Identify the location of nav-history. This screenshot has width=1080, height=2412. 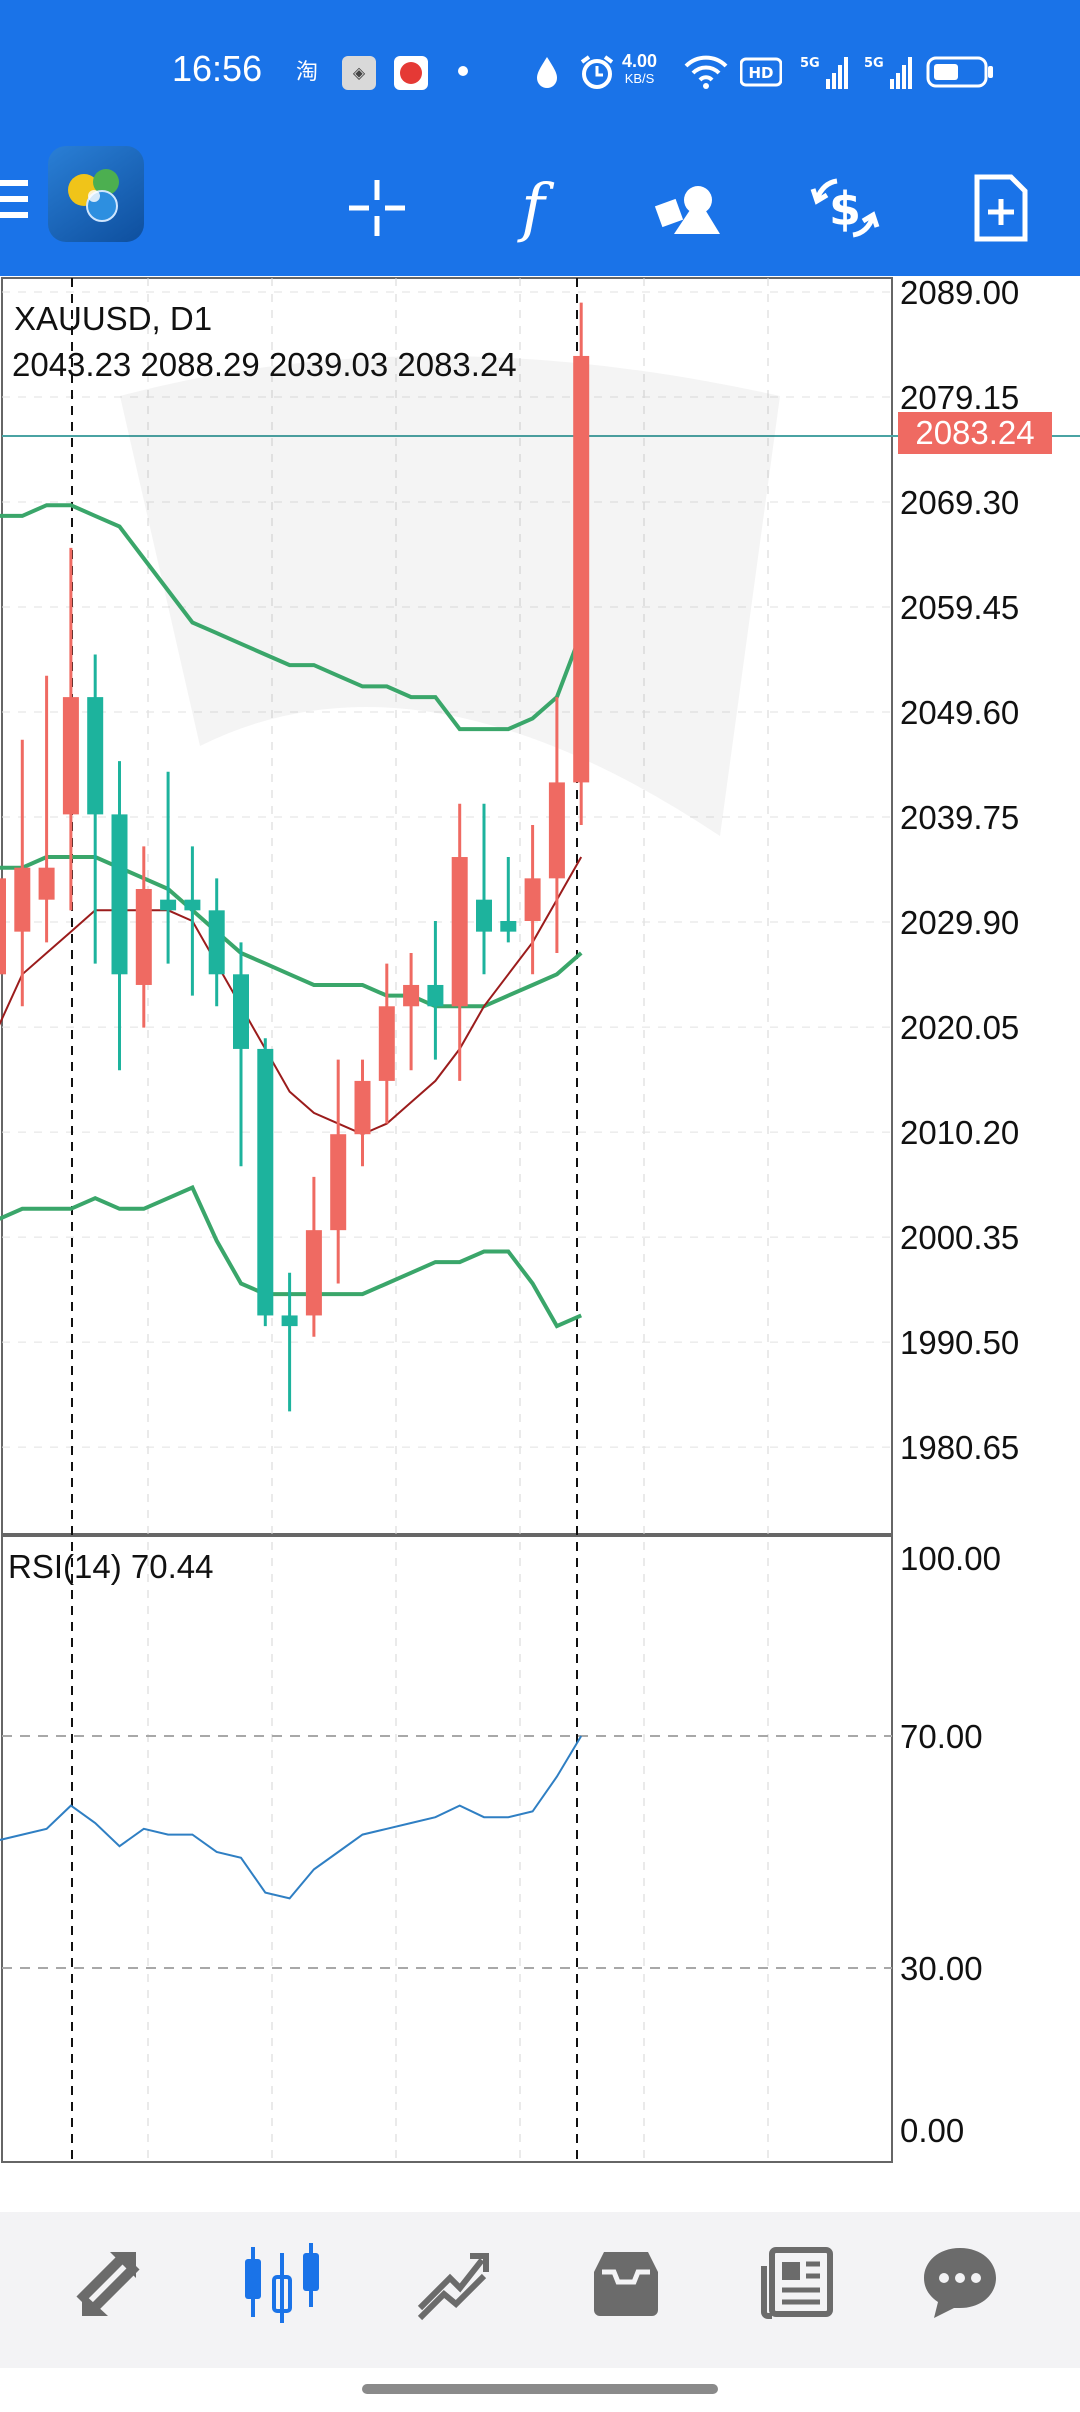
(626, 2282).